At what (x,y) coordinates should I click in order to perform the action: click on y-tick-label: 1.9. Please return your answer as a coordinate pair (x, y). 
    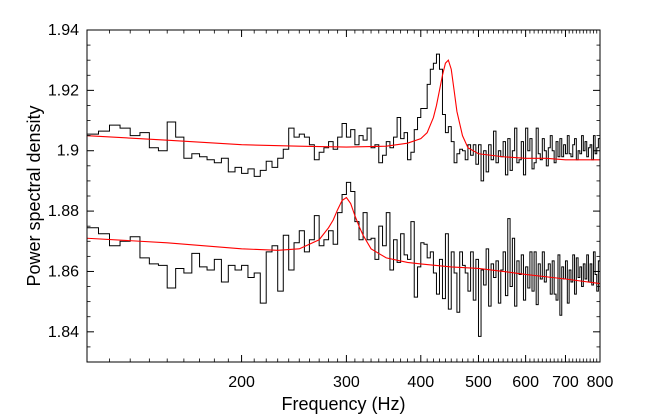
    Looking at the image, I should click on (68, 151).